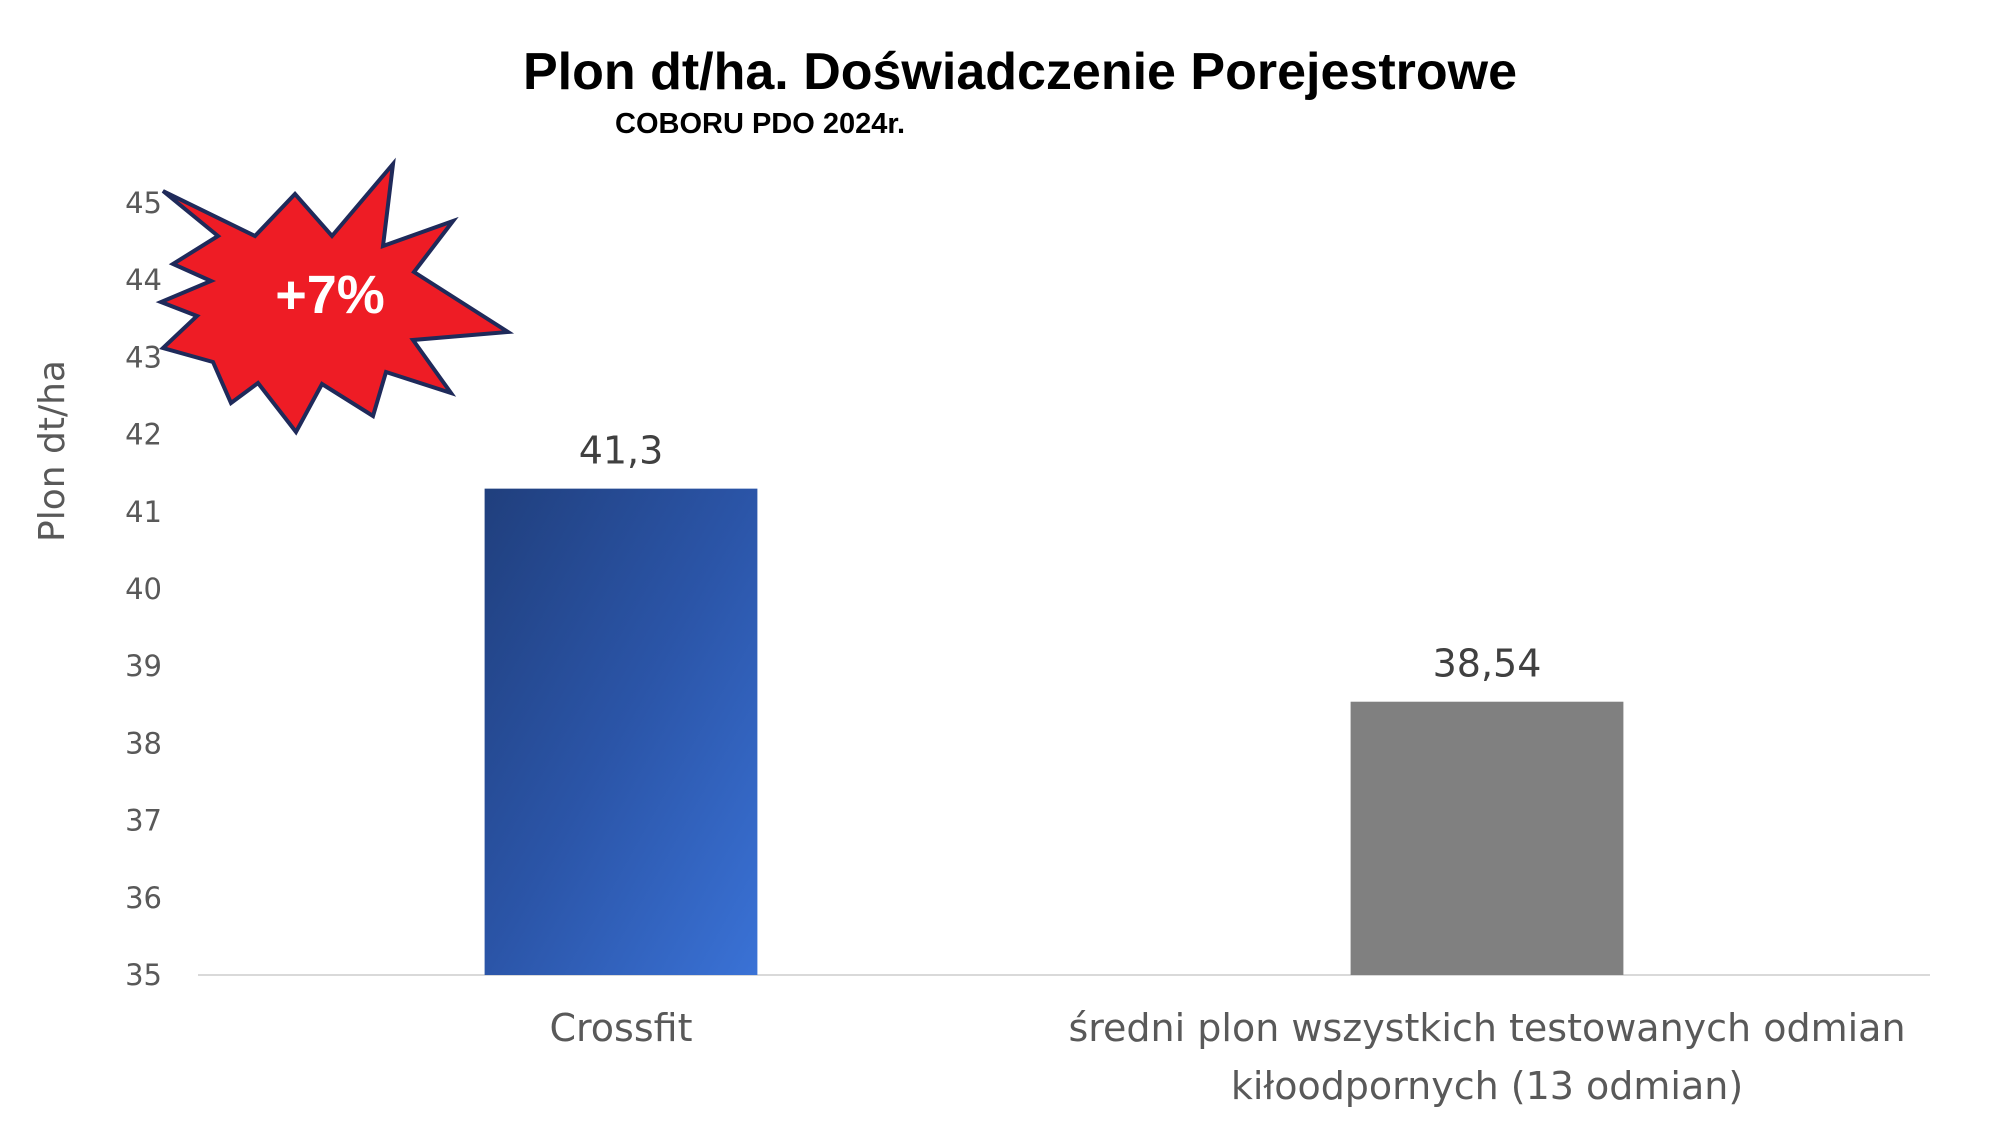 This screenshot has width=2000, height=1125. What do you see at coordinates (621, 451) in the screenshot?
I see `data-label: 41,3` at bounding box center [621, 451].